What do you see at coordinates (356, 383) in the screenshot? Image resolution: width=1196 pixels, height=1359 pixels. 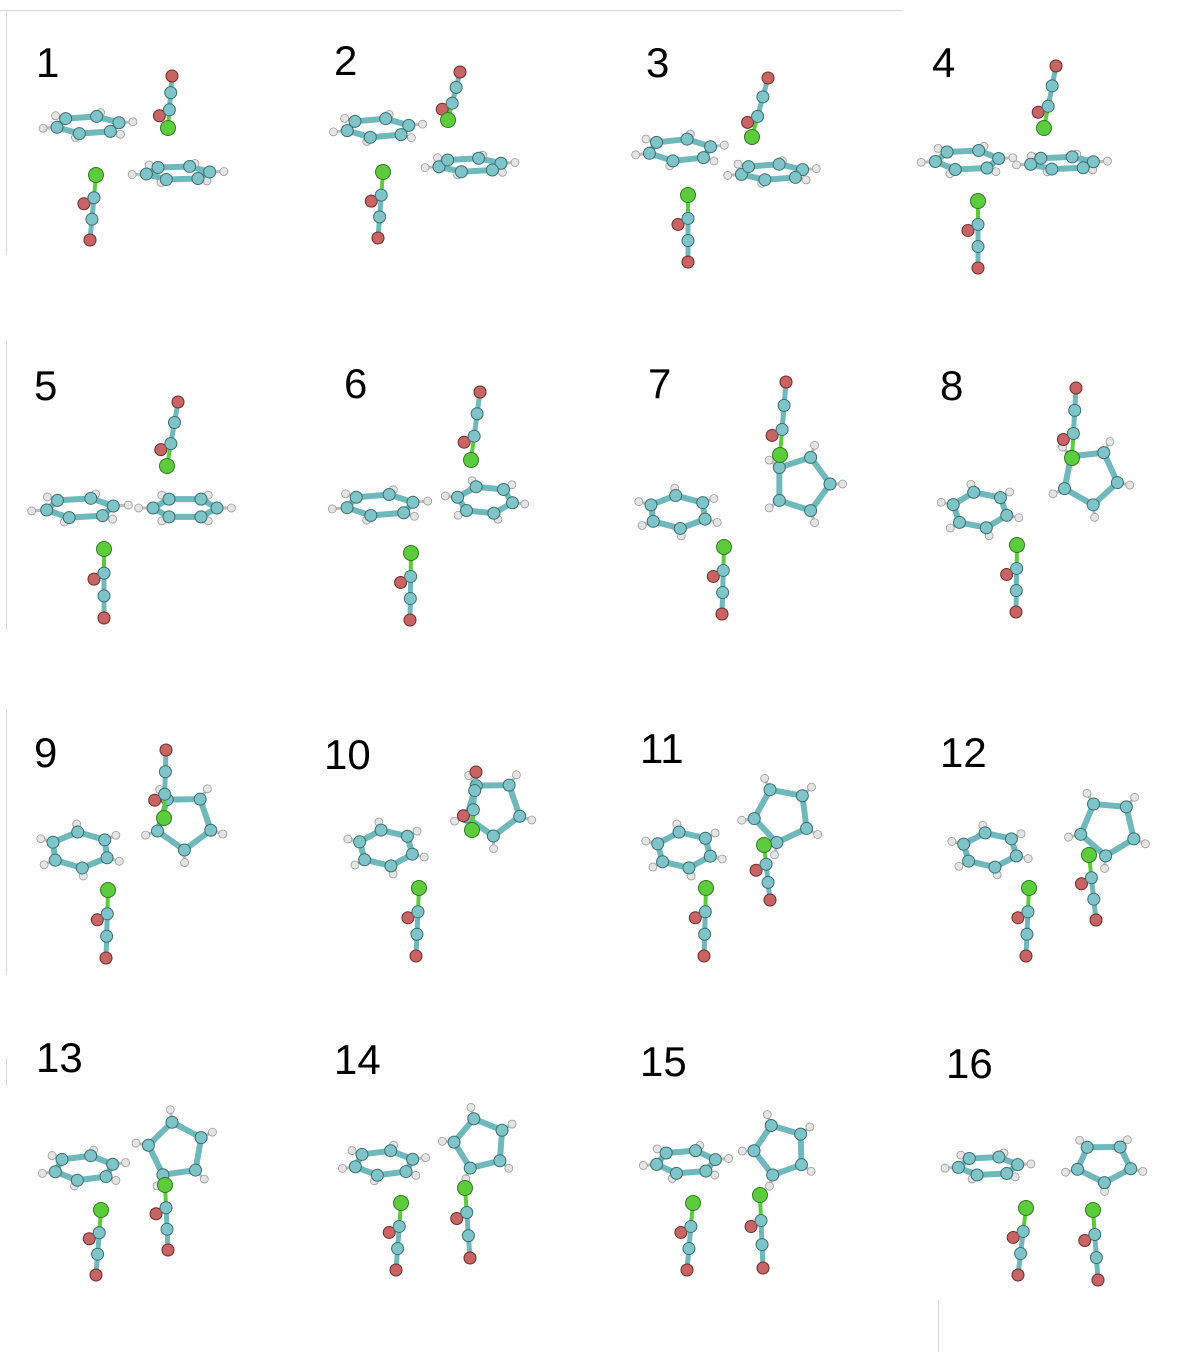 I see `frame-number-label: 6` at bounding box center [356, 383].